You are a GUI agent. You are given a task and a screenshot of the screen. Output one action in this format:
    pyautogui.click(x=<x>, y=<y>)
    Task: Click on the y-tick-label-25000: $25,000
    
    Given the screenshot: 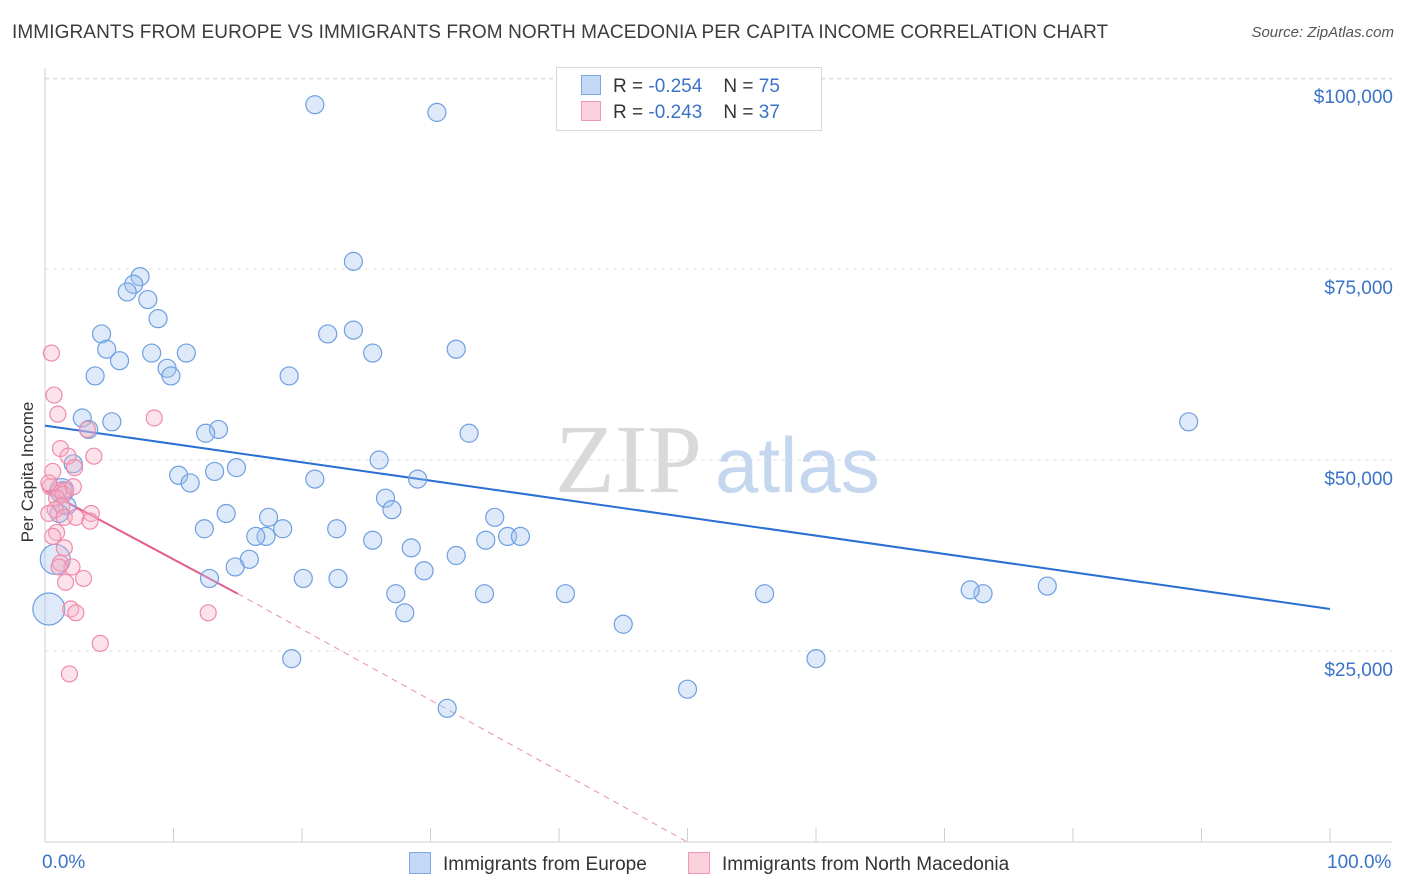 What is the action you would take?
    pyautogui.click(x=1358, y=670)
    